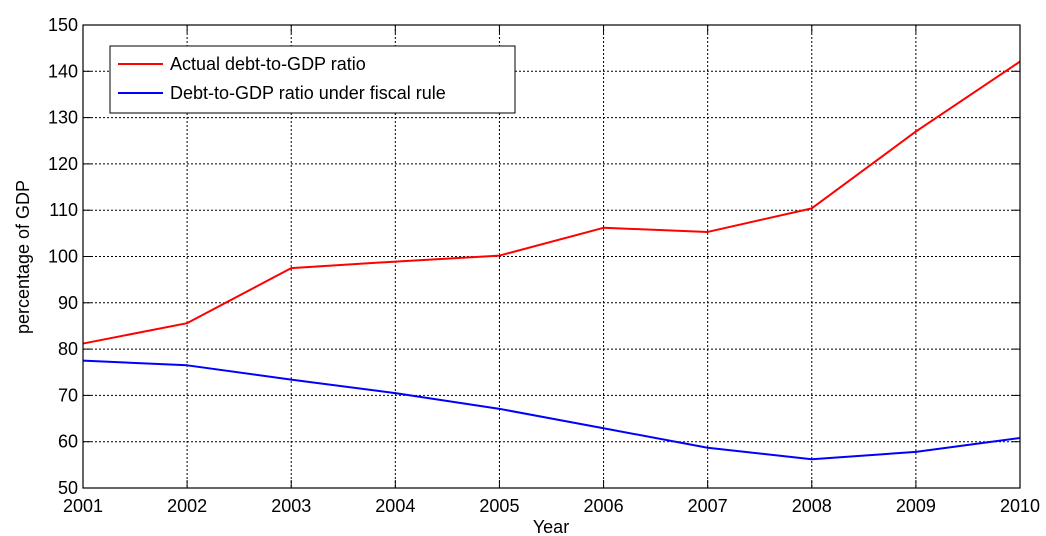 The width and height of the screenshot is (1046, 536). What do you see at coordinates (68, 488) in the screenshot?
I see `y-tick-label: 50` at bounding box center [68, 488].